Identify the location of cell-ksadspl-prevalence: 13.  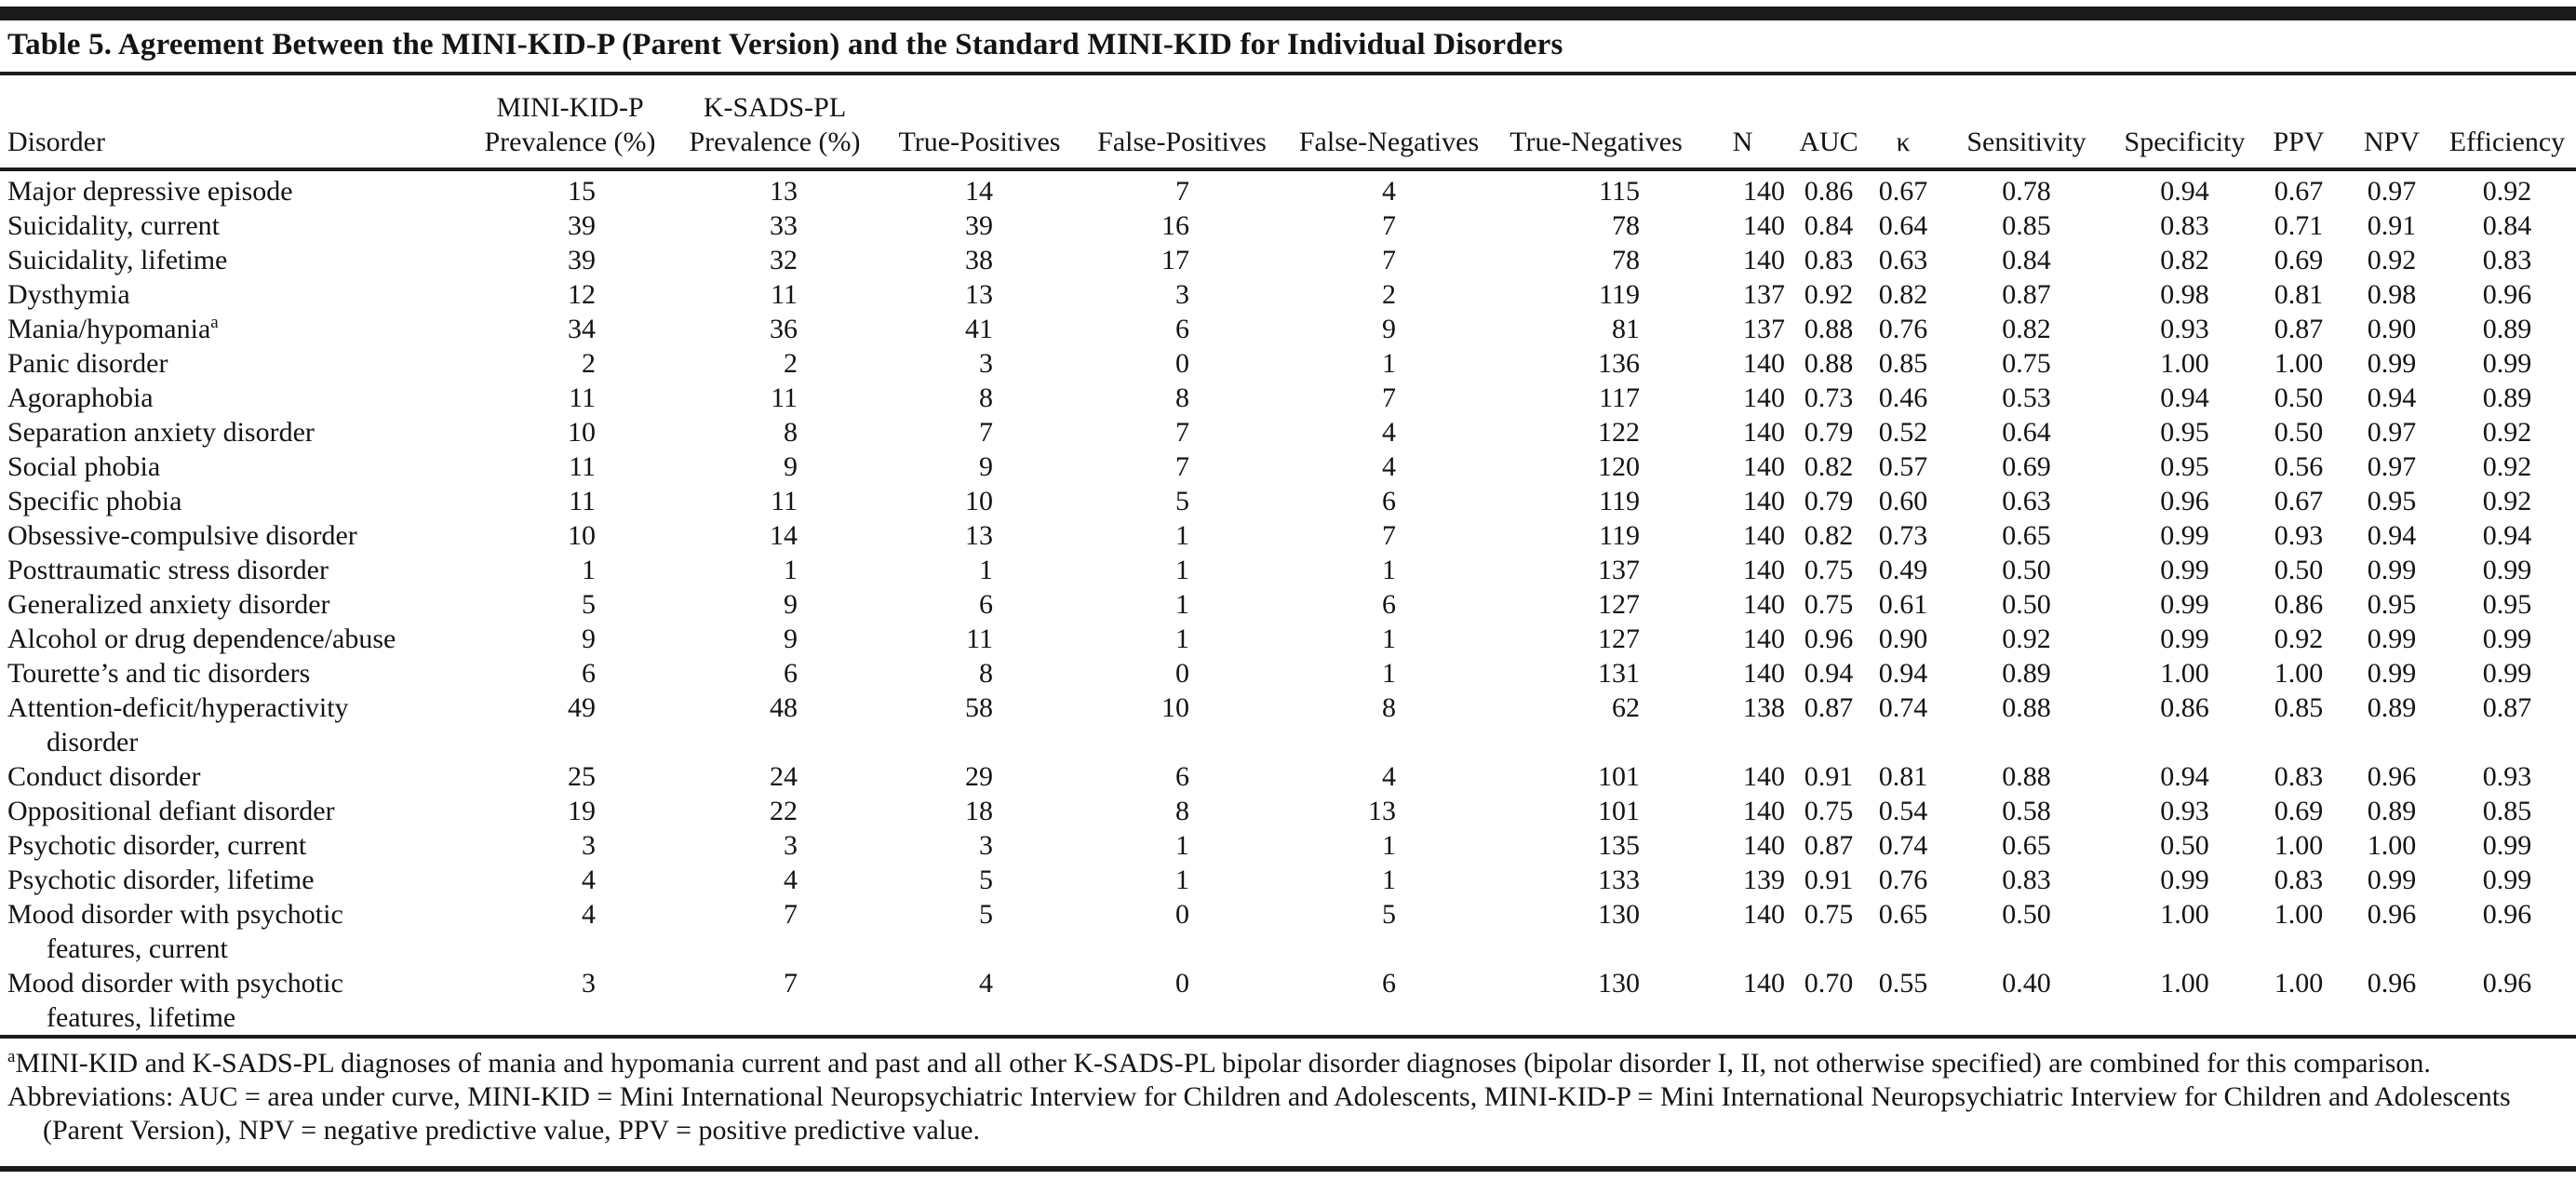
(784, 191).